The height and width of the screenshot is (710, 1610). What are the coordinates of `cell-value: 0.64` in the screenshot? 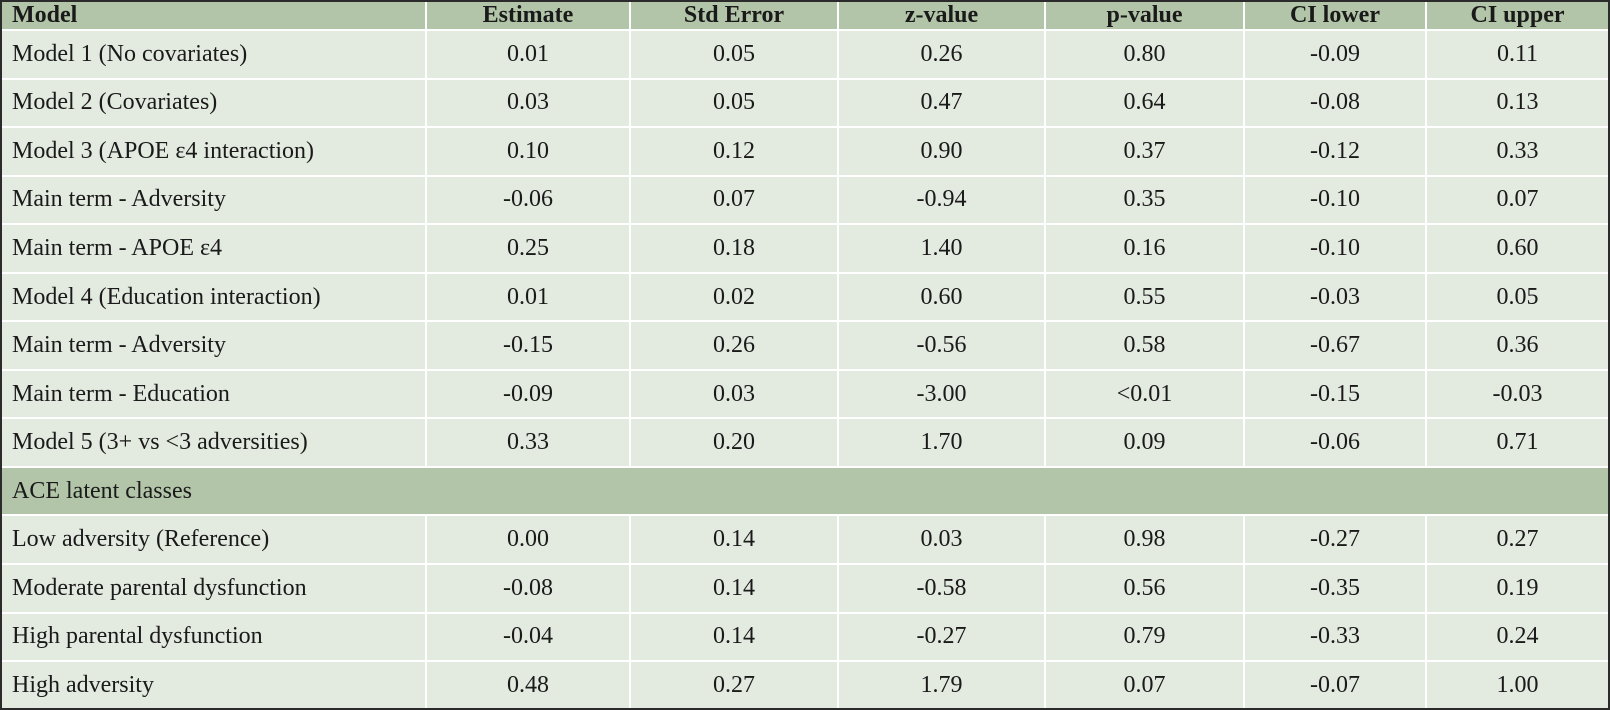 It's located at (1144, 103).